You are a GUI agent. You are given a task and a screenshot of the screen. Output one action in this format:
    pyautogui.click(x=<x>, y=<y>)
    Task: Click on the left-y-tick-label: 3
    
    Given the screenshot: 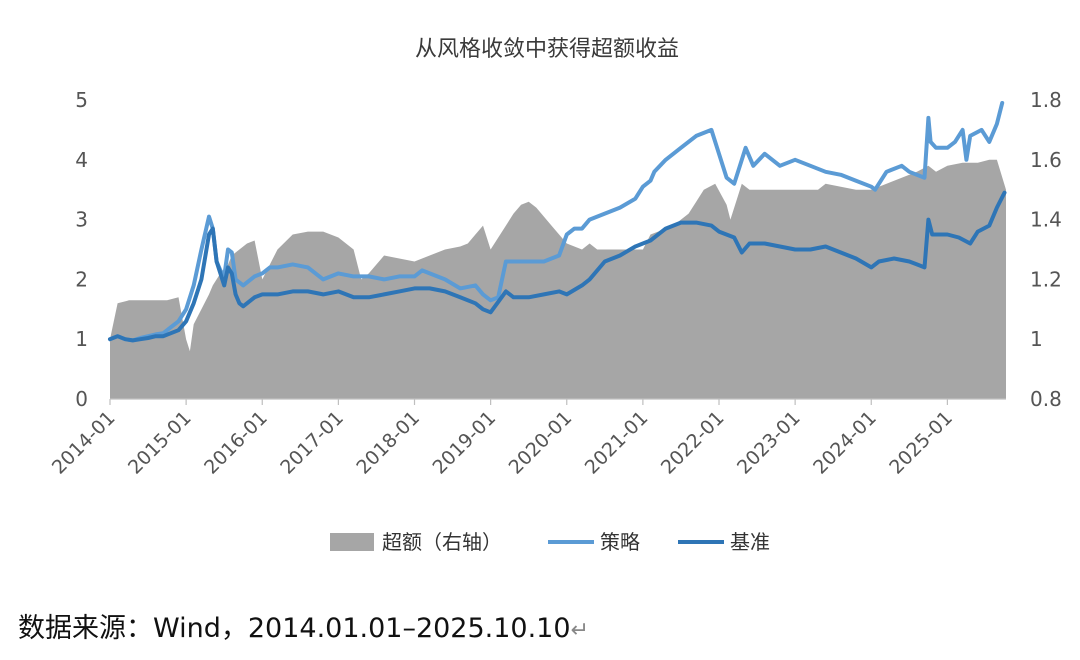 What is the action you would take?
    pyautogui.click(x=81, y=220)
    